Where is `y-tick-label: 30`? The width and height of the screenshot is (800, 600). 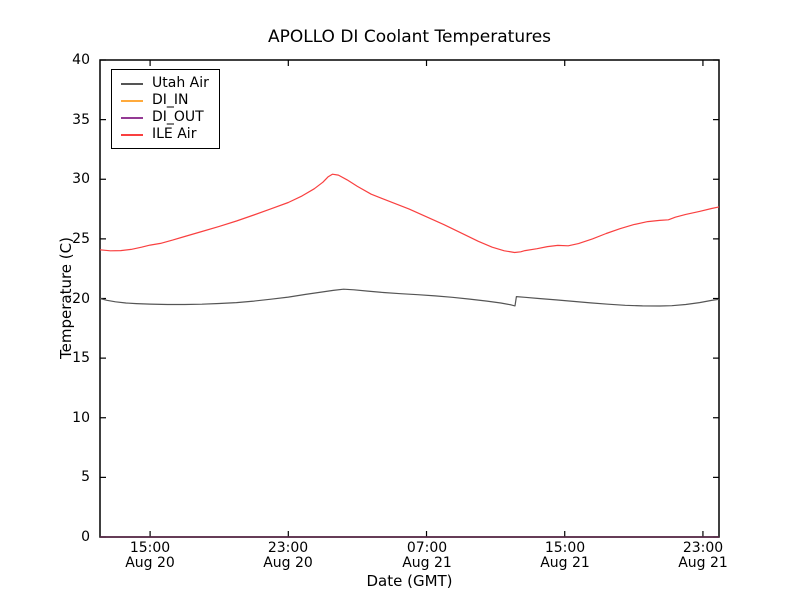
y-tick-label: 30 is located at coordinates (81, 179).